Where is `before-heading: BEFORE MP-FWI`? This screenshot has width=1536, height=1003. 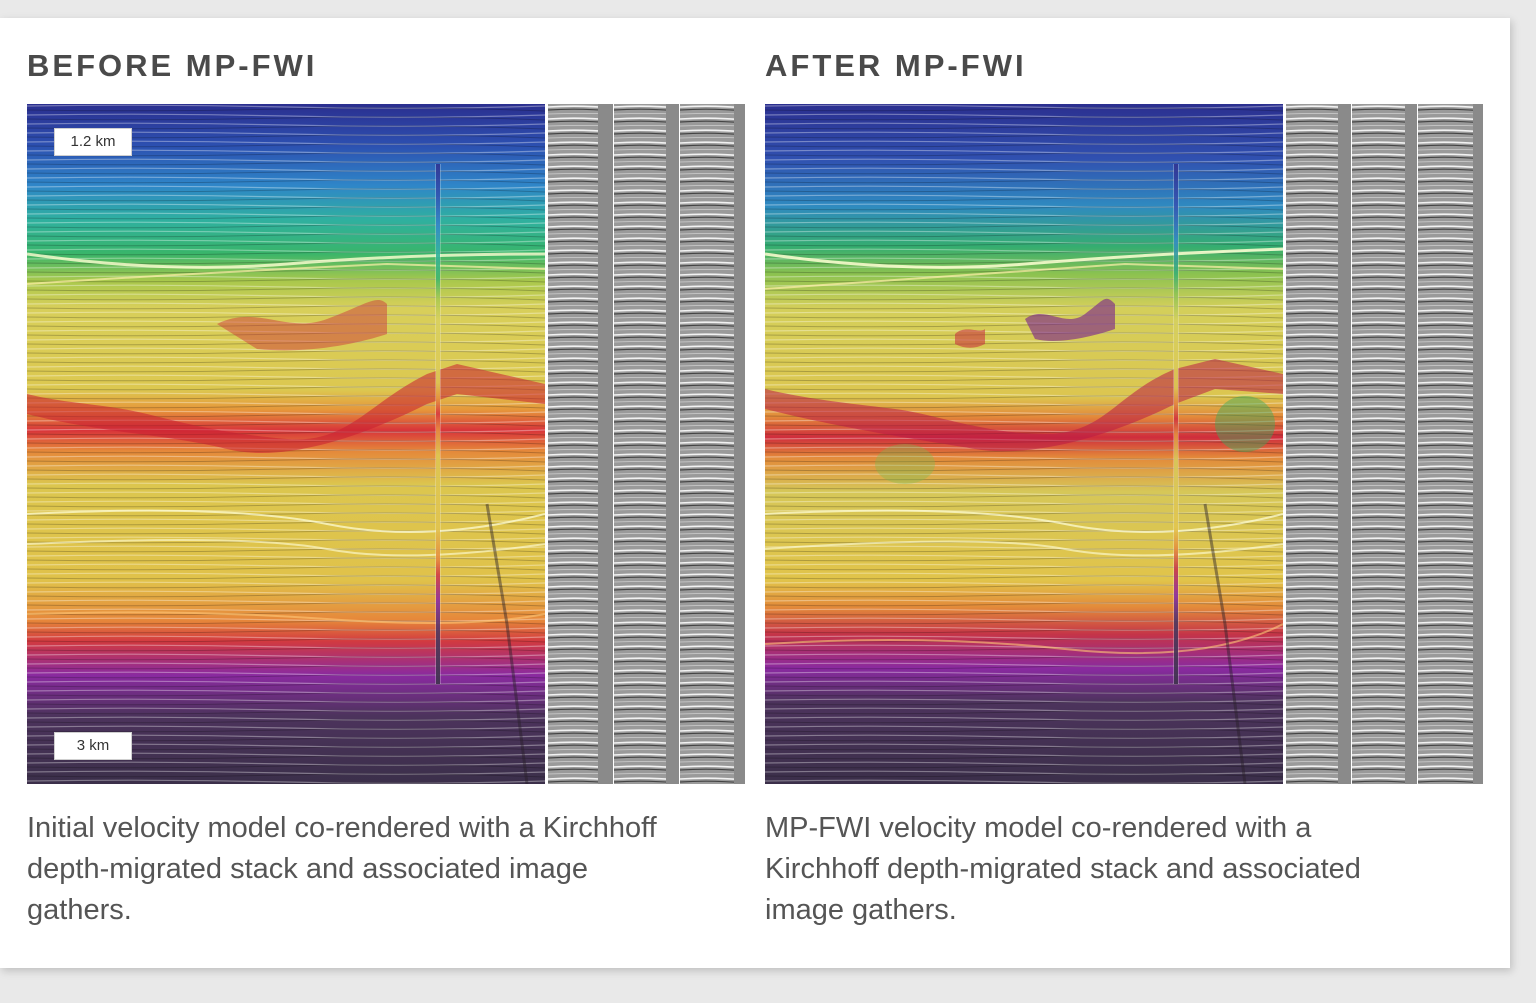
before-heading: BEFORE MP-FWI is located at coordinates (172, 65).